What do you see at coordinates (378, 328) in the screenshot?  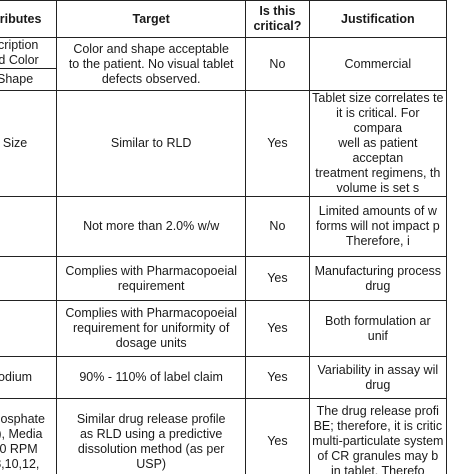 I see `justification-cell: Both formulation ar unif` at bounding box center [378, 328].